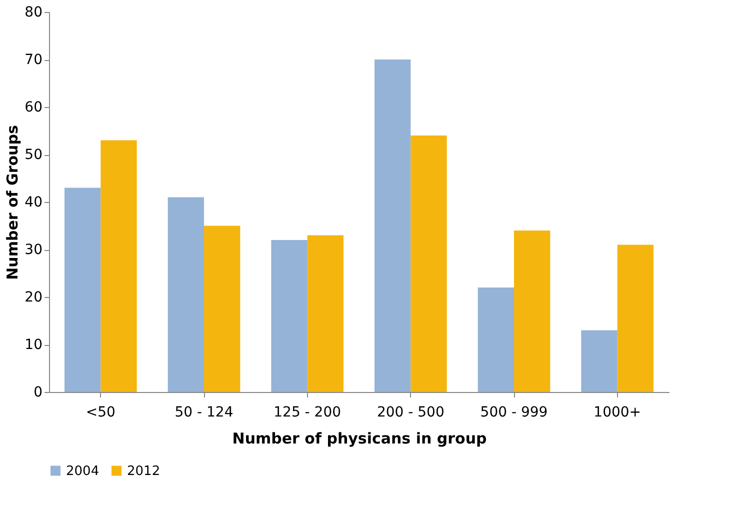 This screenshot has width=734, height=511. What do you see at coordinates (33, 12) in the screenshot?
I see `y-tick-label: 80` at bounding box center [33, 12].